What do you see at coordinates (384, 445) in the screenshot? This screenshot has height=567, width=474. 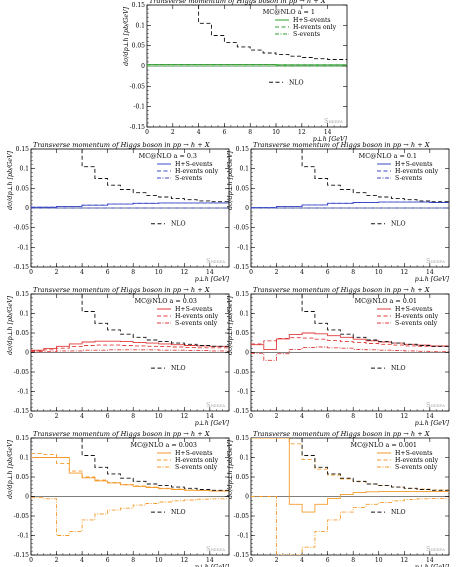 I see `legend-title: MC@NLO a = 0.001` at bounding box center [384, 445].